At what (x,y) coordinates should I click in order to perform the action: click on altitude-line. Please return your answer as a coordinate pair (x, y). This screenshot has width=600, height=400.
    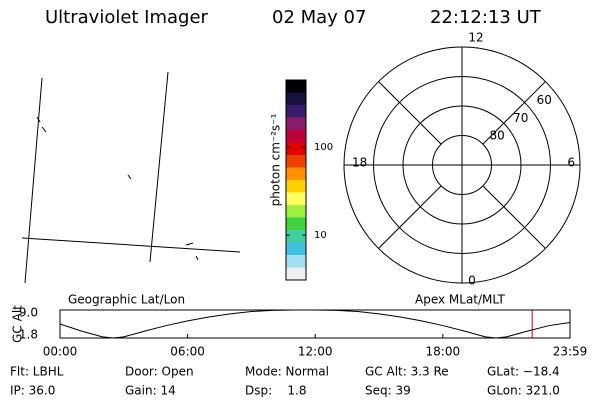
    Looking at the image, I should click on (315, 324).